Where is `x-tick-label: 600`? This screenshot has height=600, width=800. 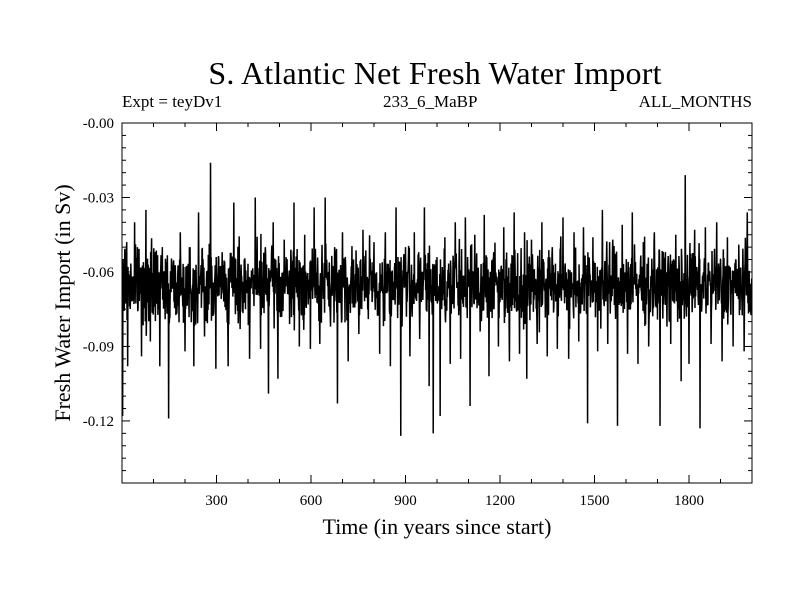 x-tick-label: 600 is located at coordinates (311, 501).